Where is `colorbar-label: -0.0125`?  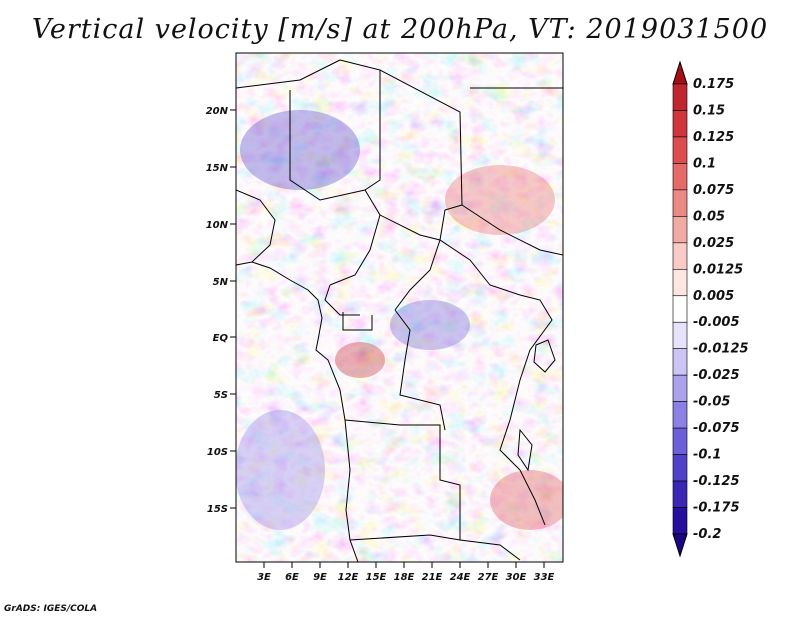
colorbar-label: -0.0125 is located at coordinates (721, 349).